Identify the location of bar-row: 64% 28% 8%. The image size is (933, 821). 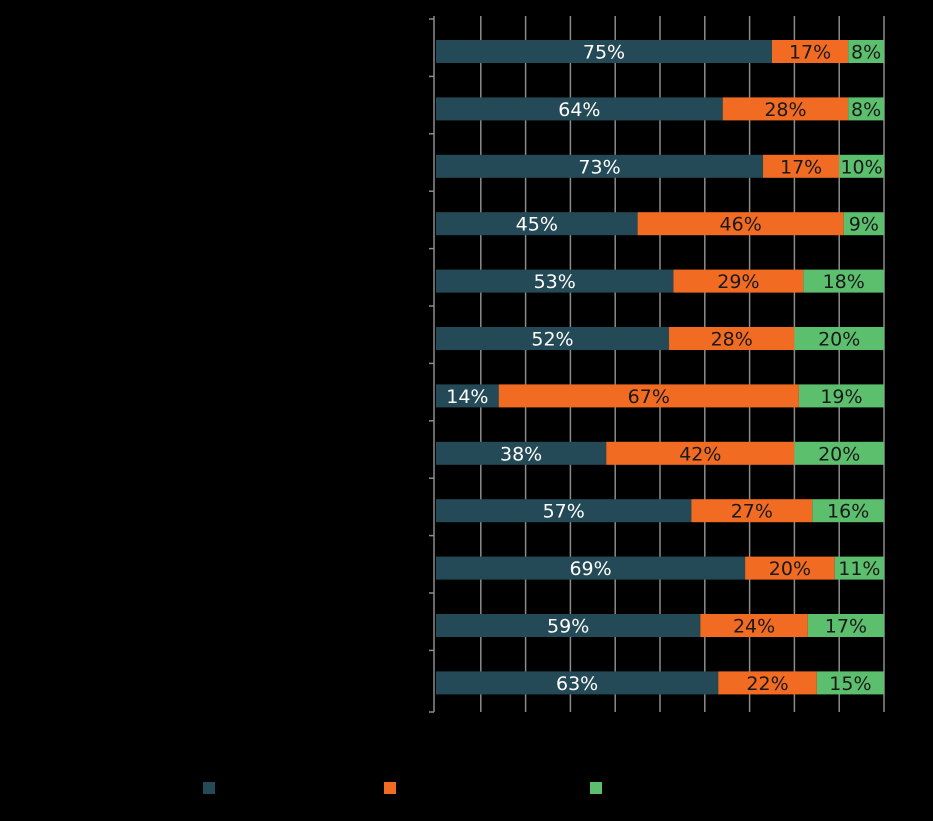
(660, 109).